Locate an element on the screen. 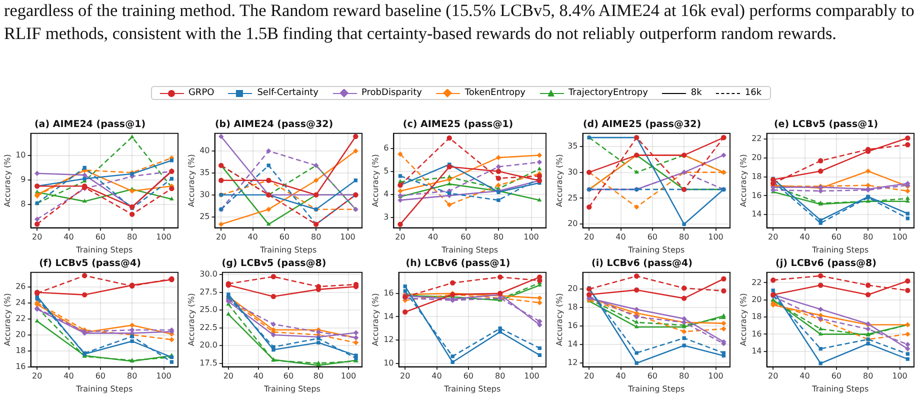 The image size is (921, 395). chart-title: (i) LCBv6 (pass@4) is located at coordinates (642, 264).